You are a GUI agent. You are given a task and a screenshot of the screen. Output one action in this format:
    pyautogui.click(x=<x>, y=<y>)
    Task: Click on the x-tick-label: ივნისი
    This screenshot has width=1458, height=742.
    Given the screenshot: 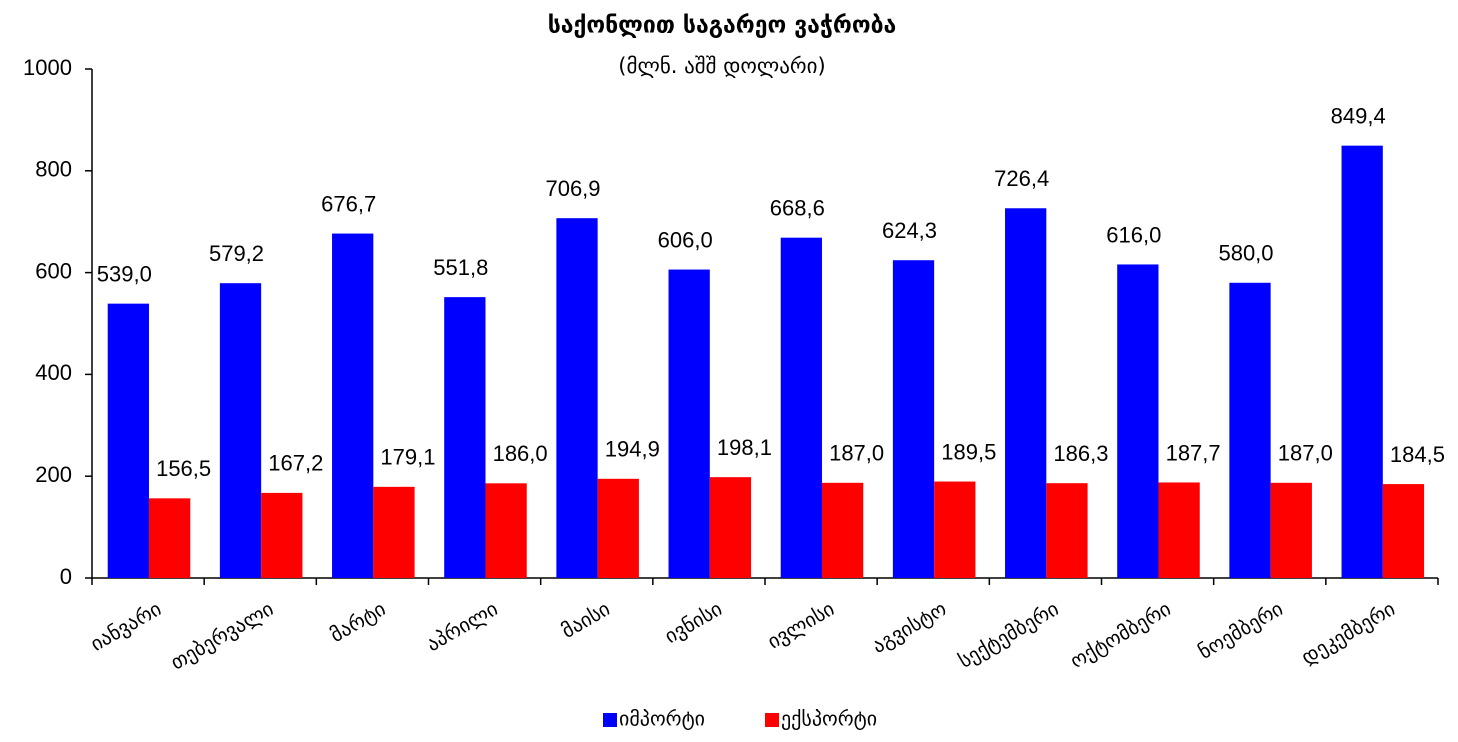 What is the action you would take?
    pyautogui.click(x=693, y=622)
    